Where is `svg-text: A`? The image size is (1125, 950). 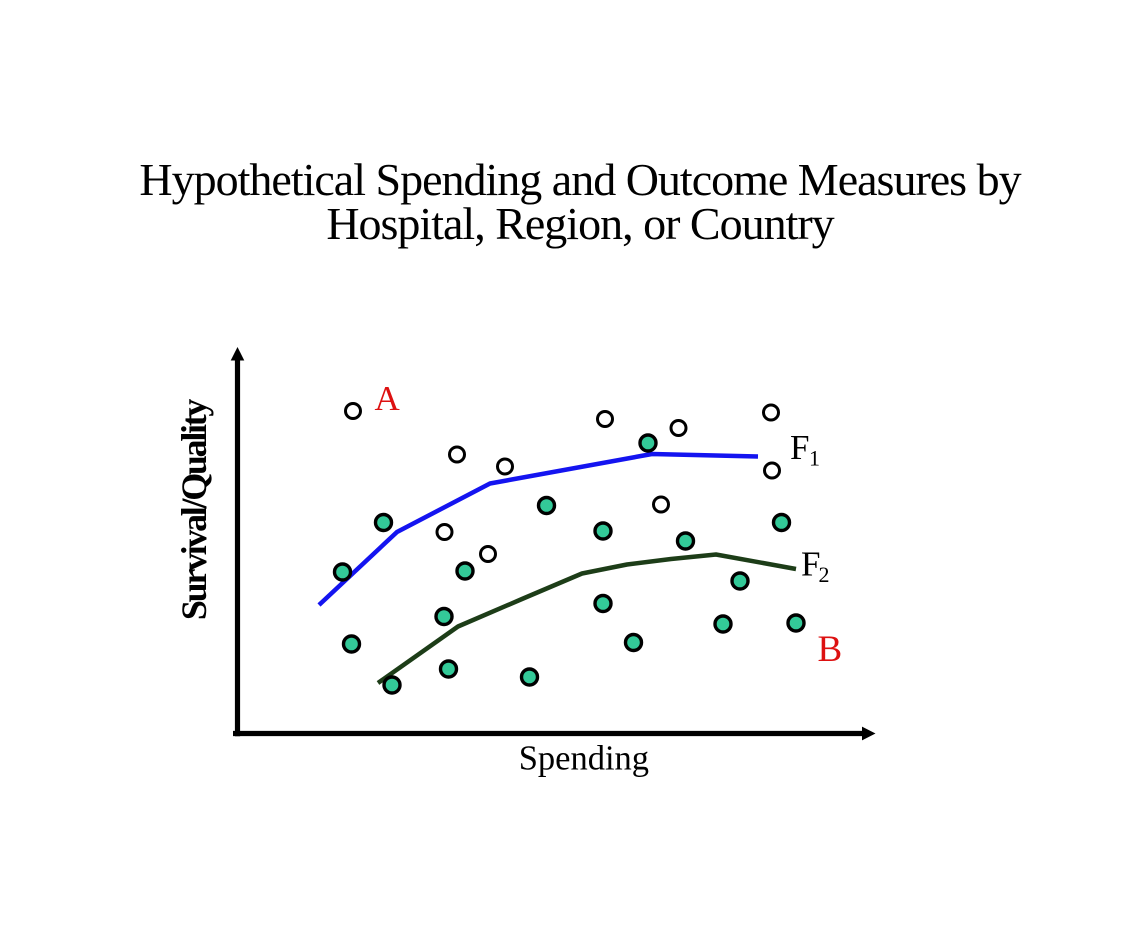 svg-text: A is located at coordinates (388, 398).